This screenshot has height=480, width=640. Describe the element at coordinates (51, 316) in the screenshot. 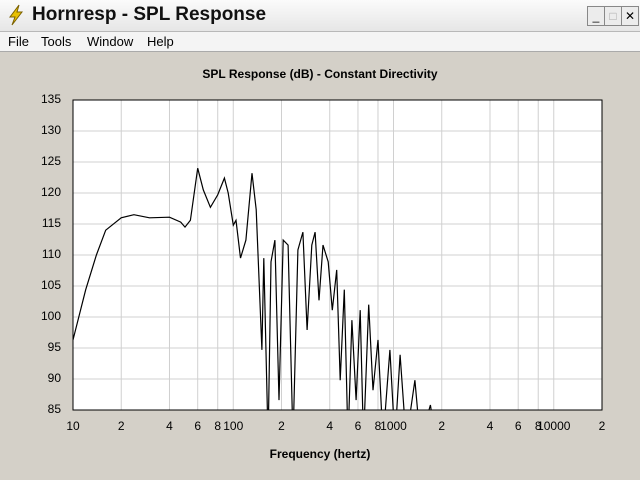

I see `y-tick-label: 100` at that location.